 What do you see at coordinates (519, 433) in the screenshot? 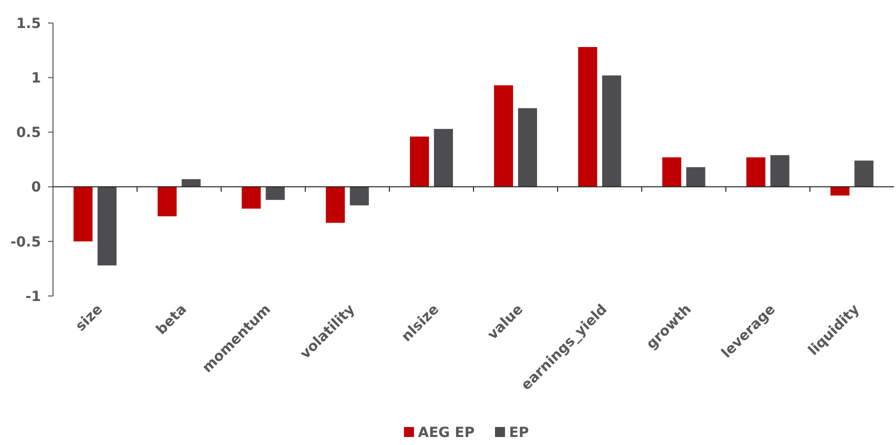
I see `legend-label: EP` at bounding box center [519, 433].